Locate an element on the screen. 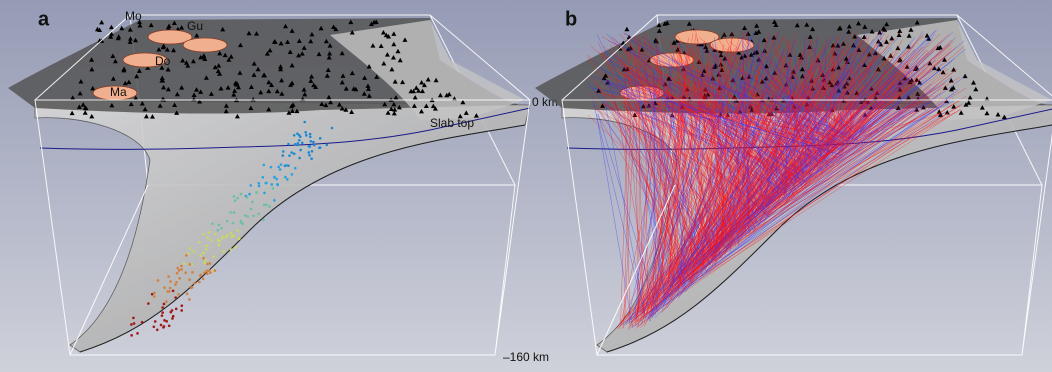  panel-label: a is located at coordinates (44, 19).